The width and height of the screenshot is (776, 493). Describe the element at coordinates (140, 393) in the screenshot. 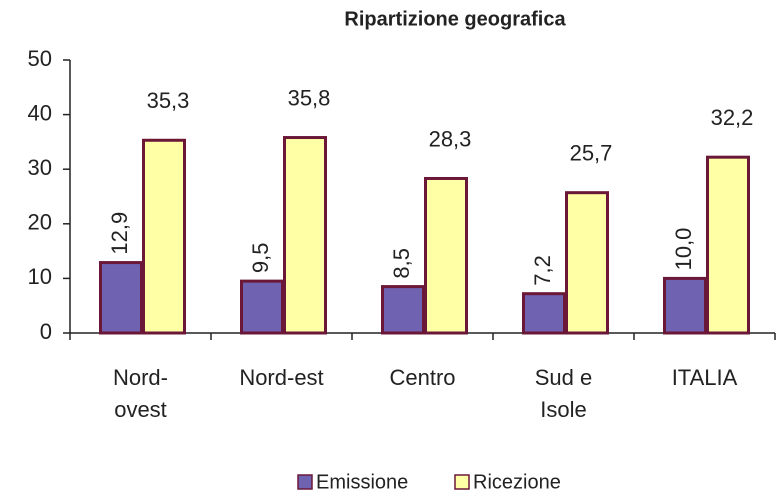

I see `x-tick-label: Nord- ovest` at that location.